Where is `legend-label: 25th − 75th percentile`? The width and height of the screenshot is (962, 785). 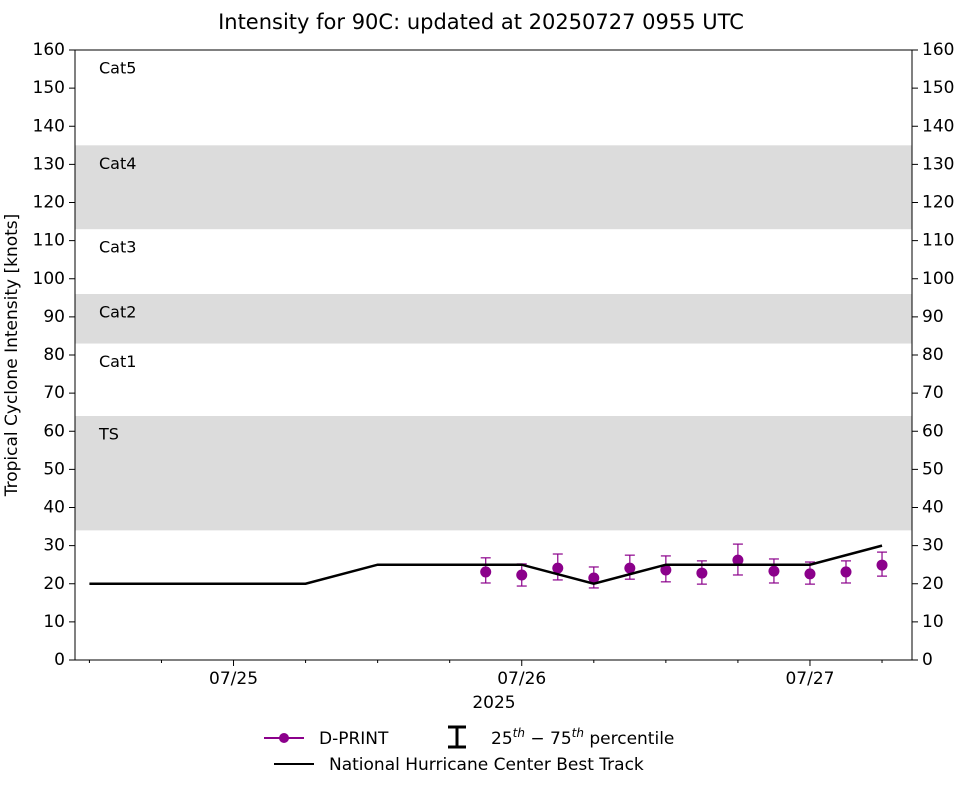 legend-label: 25th − 75th percentile is located at coordinates (582, 738).